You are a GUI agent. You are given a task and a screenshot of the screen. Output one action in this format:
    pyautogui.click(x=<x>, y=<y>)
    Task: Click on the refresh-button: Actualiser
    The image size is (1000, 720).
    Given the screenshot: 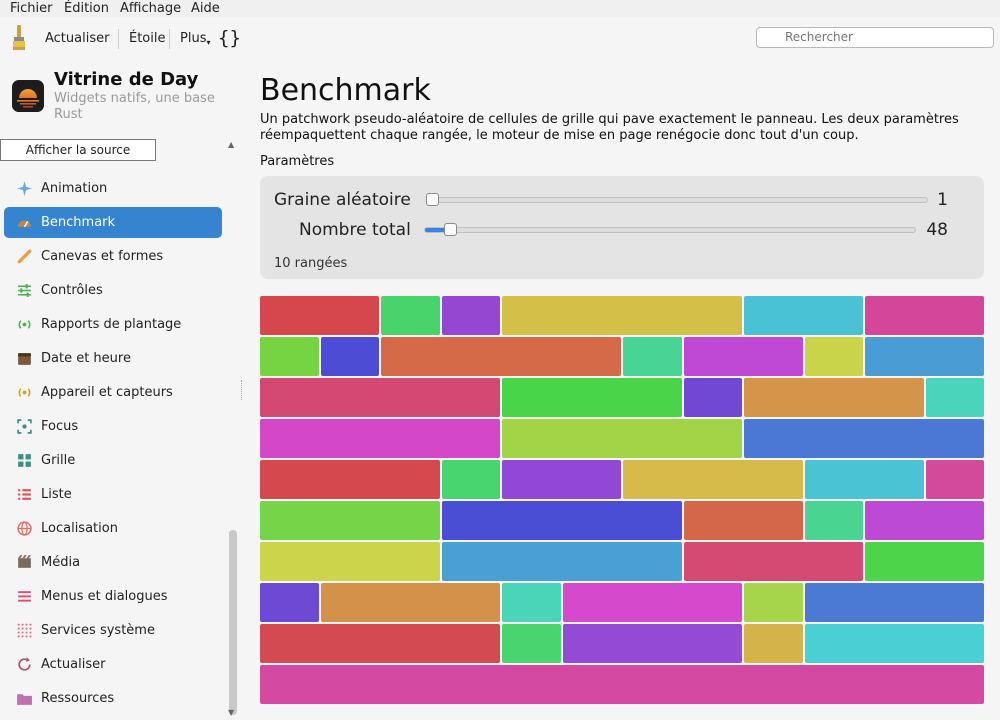 What is the action you would take?
    pyautogui.click(x=77, y=38)
    